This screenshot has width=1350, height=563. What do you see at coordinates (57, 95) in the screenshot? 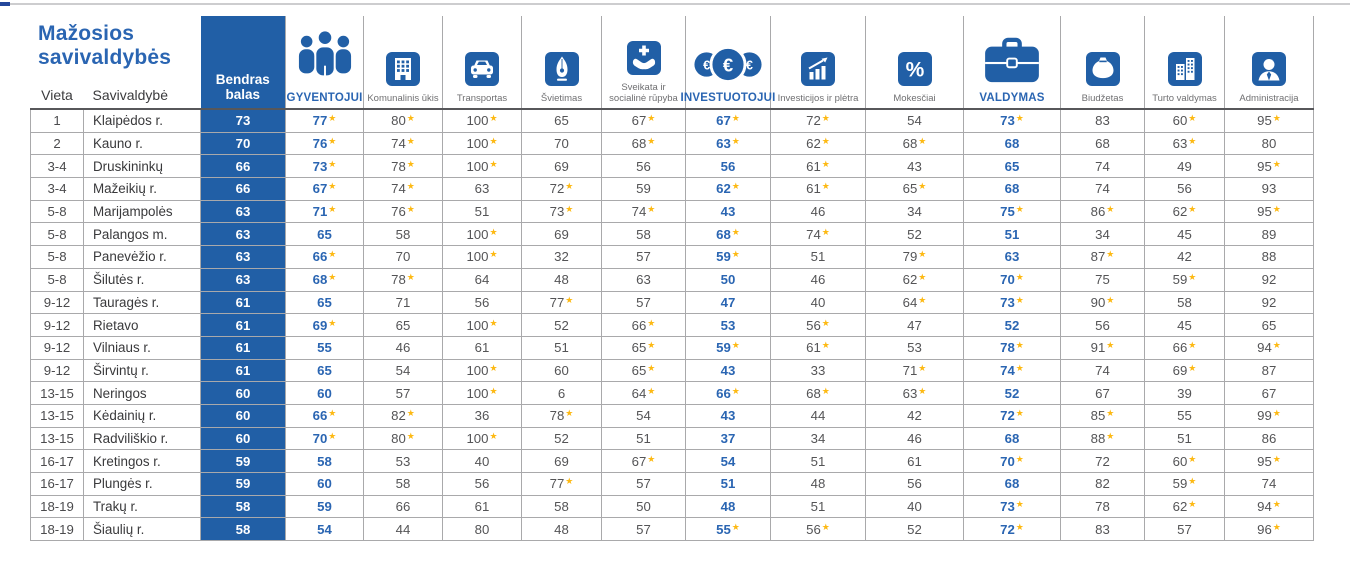
I see `column-header-label: Vieta` at bounding box center [57, 95].